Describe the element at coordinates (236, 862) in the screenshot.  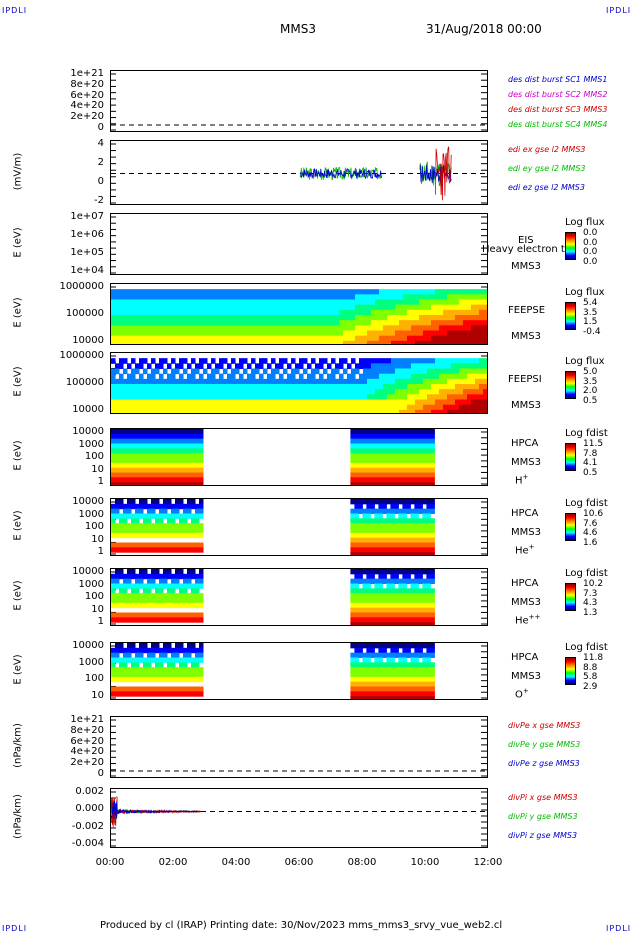
I see `x-tick-label: 04:00` at that location.